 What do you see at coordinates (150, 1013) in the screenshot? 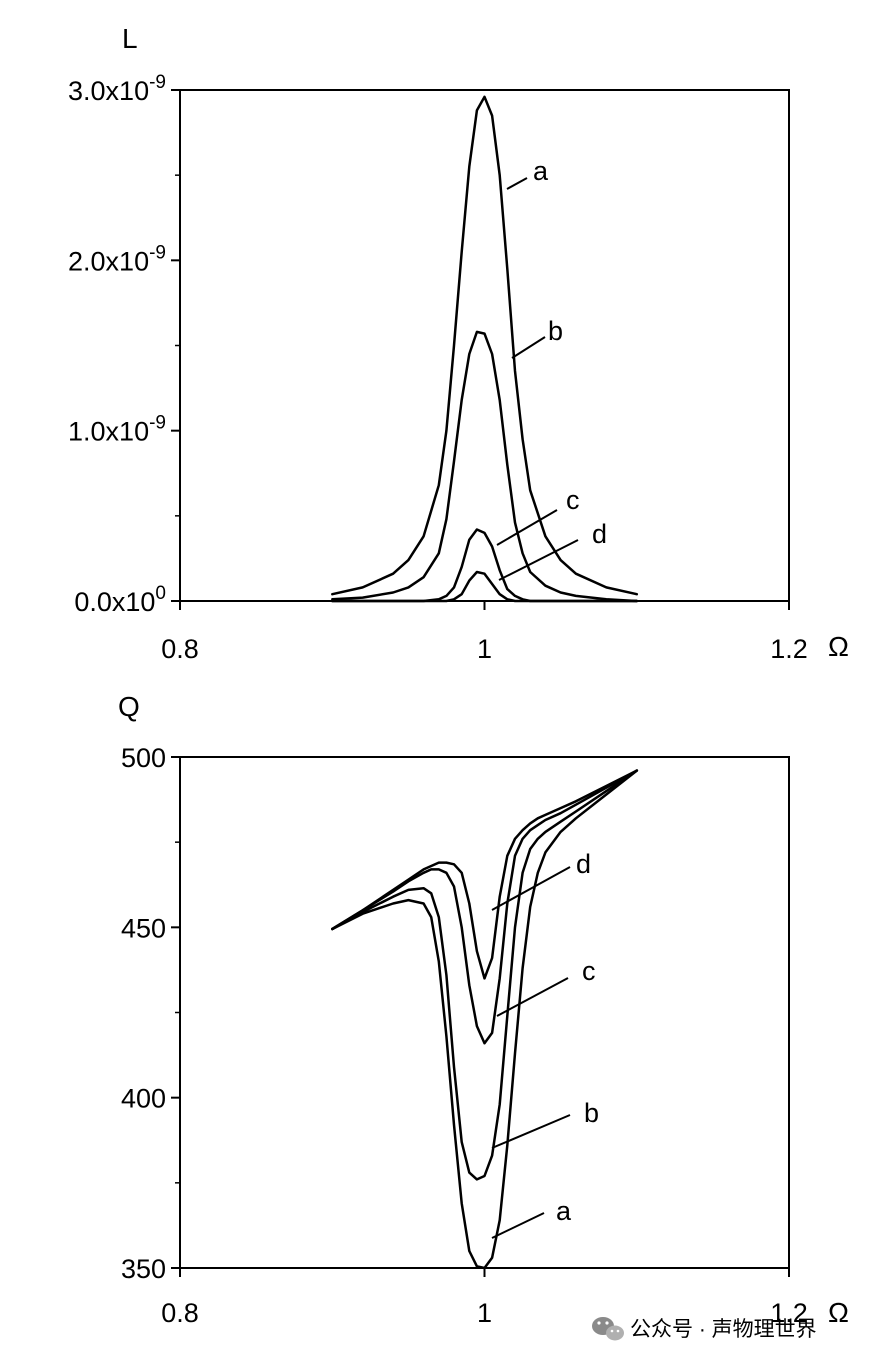
I see `y-tick-group: 350 400 450 500` at bounding box center [150, 1013].